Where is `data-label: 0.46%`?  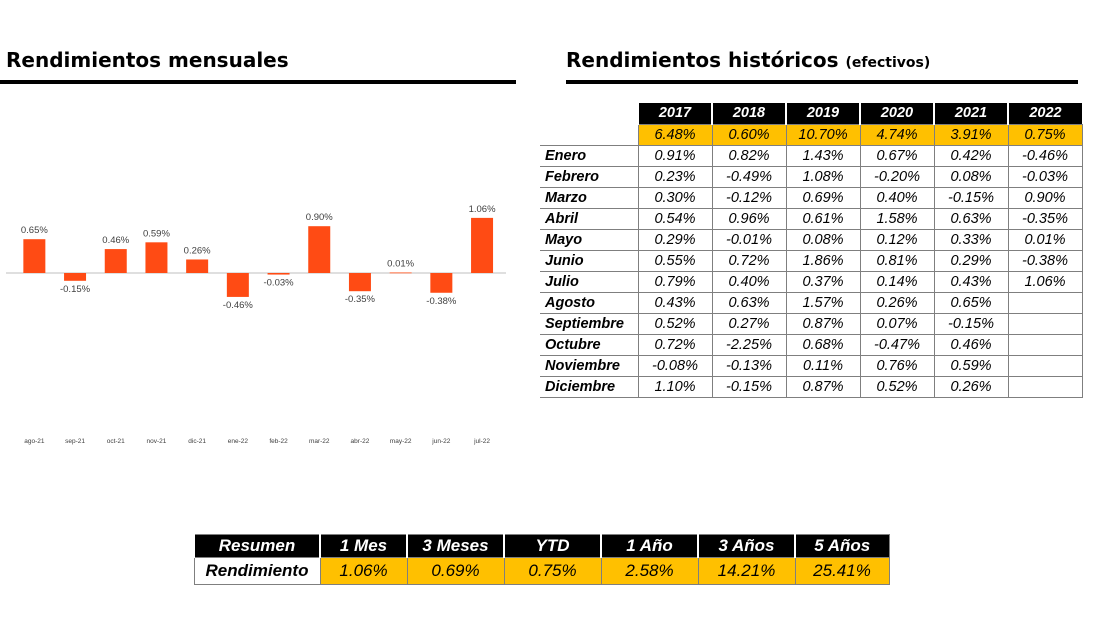 data-label: 0.46% is located at coordinates (115, 240).